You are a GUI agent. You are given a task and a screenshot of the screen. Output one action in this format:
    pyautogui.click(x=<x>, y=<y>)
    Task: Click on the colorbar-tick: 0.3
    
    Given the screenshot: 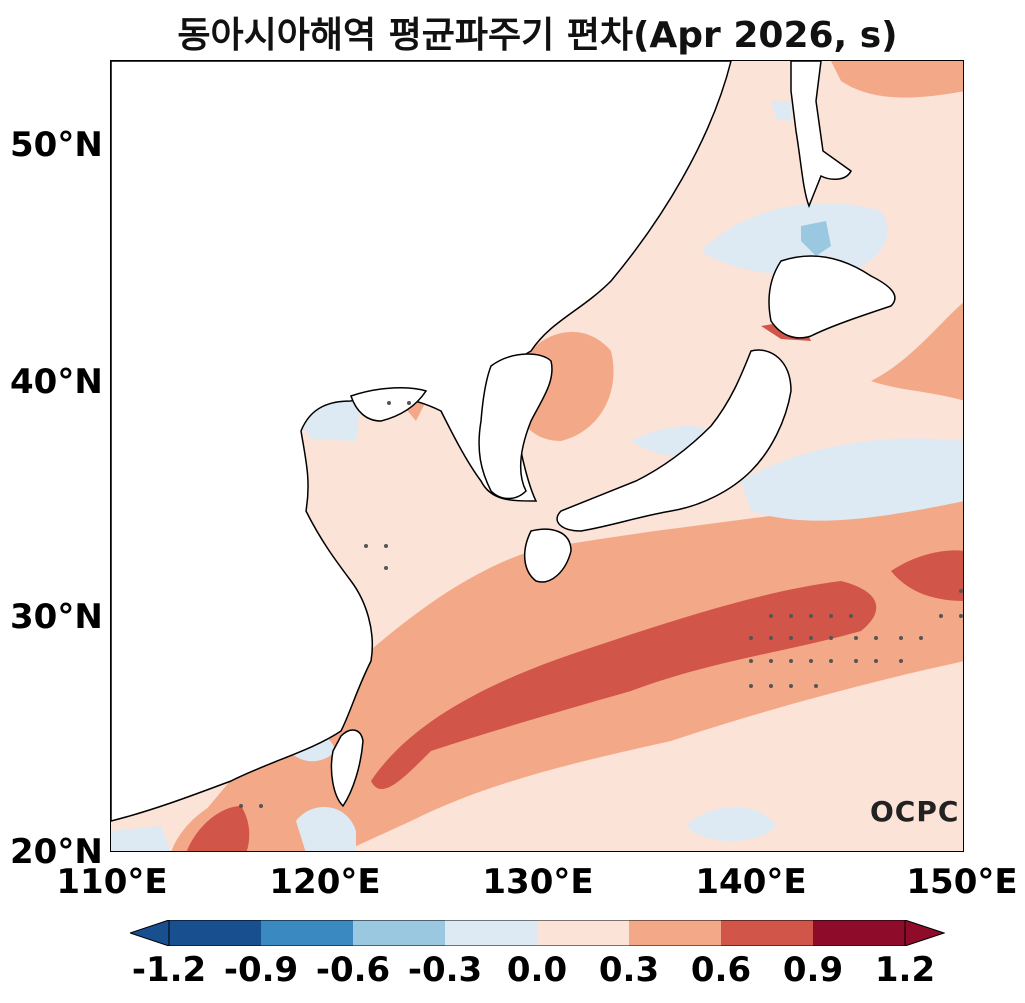 What is the action you would take?
    pyautogui.click(x=629, y=970)
    